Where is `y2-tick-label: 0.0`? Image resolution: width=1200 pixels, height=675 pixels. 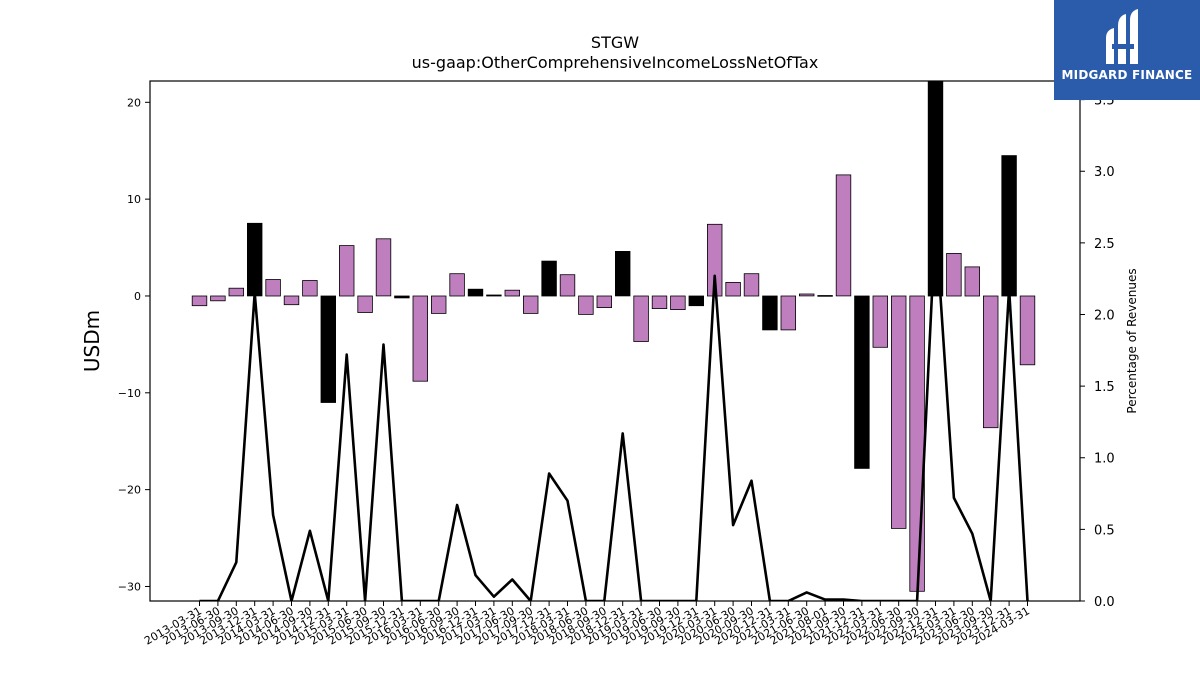
y2-tick-label: 0.0 is located at coordinates (1104, 602).